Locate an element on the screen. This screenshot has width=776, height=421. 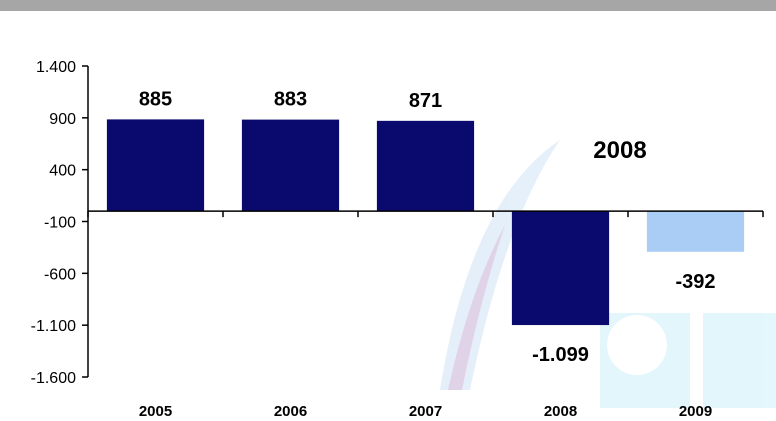
x-category-label: 2005 is located at coordinates (155, 411).